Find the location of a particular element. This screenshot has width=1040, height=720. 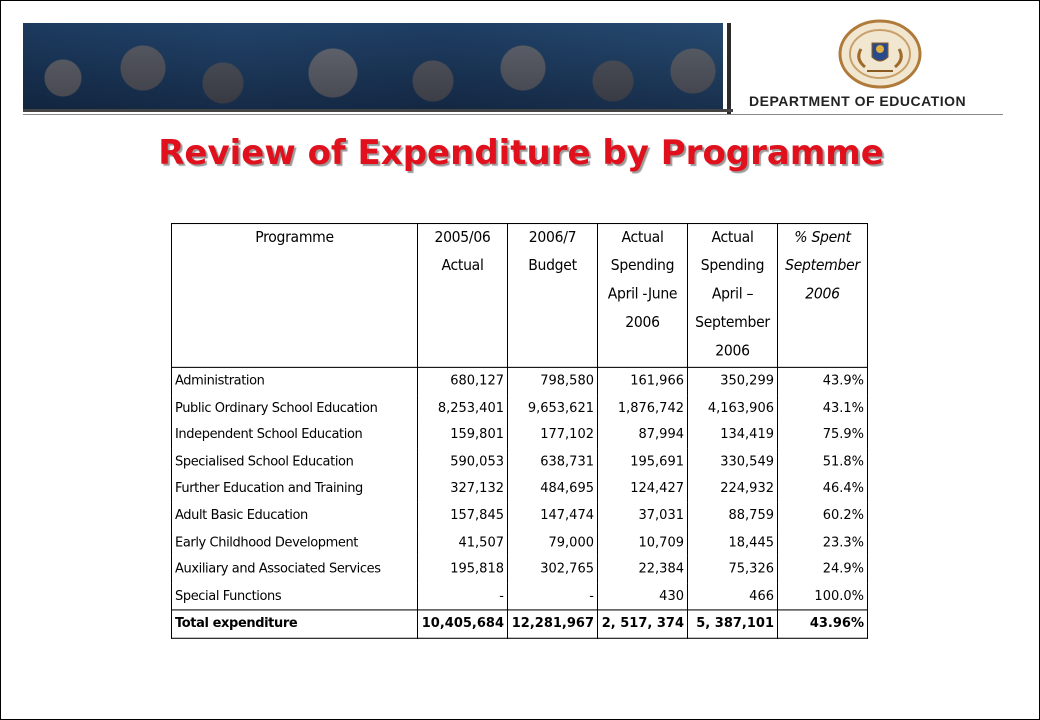

department-name: DEPARTMENT OF EDUCATION is located at coordinates (858, 101).